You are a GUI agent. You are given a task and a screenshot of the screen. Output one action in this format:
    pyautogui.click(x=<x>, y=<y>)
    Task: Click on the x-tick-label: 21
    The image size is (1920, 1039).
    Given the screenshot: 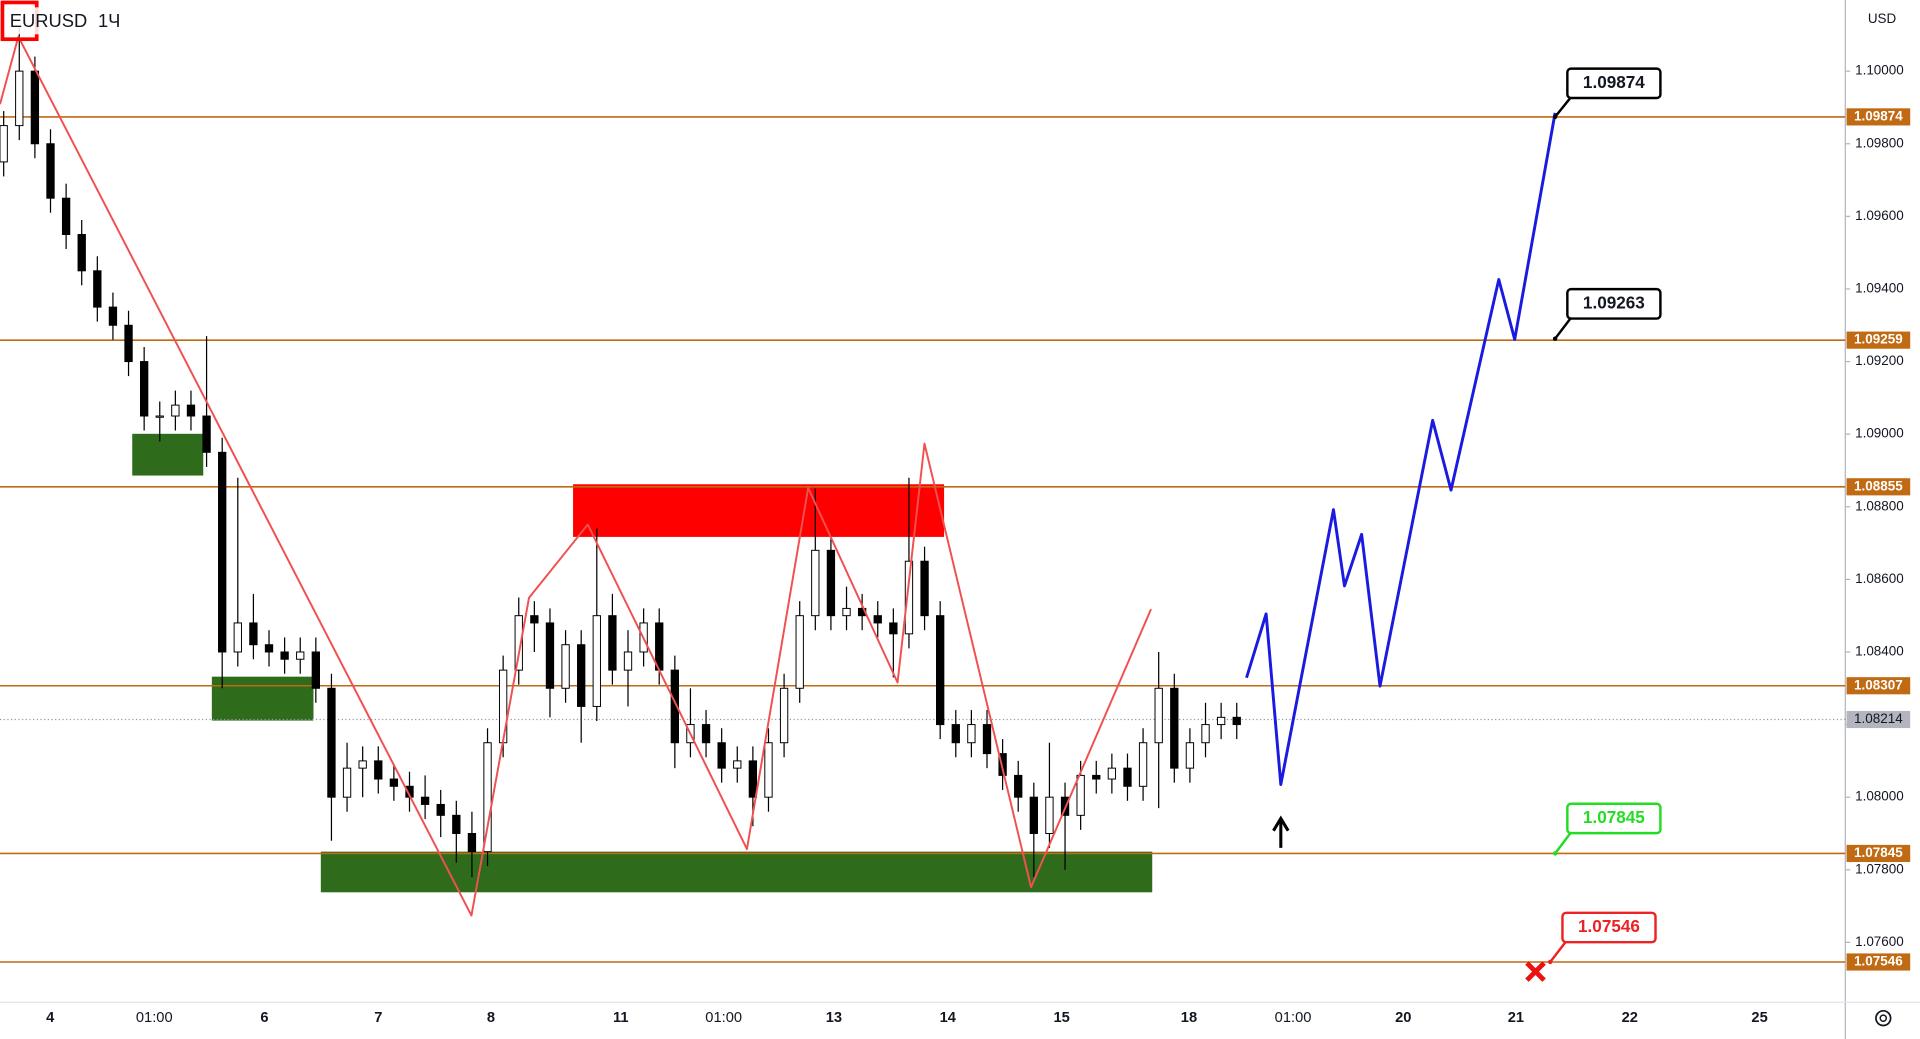 What is the action you would take?
    pyautogui.click(x=1516, y=1018)
    